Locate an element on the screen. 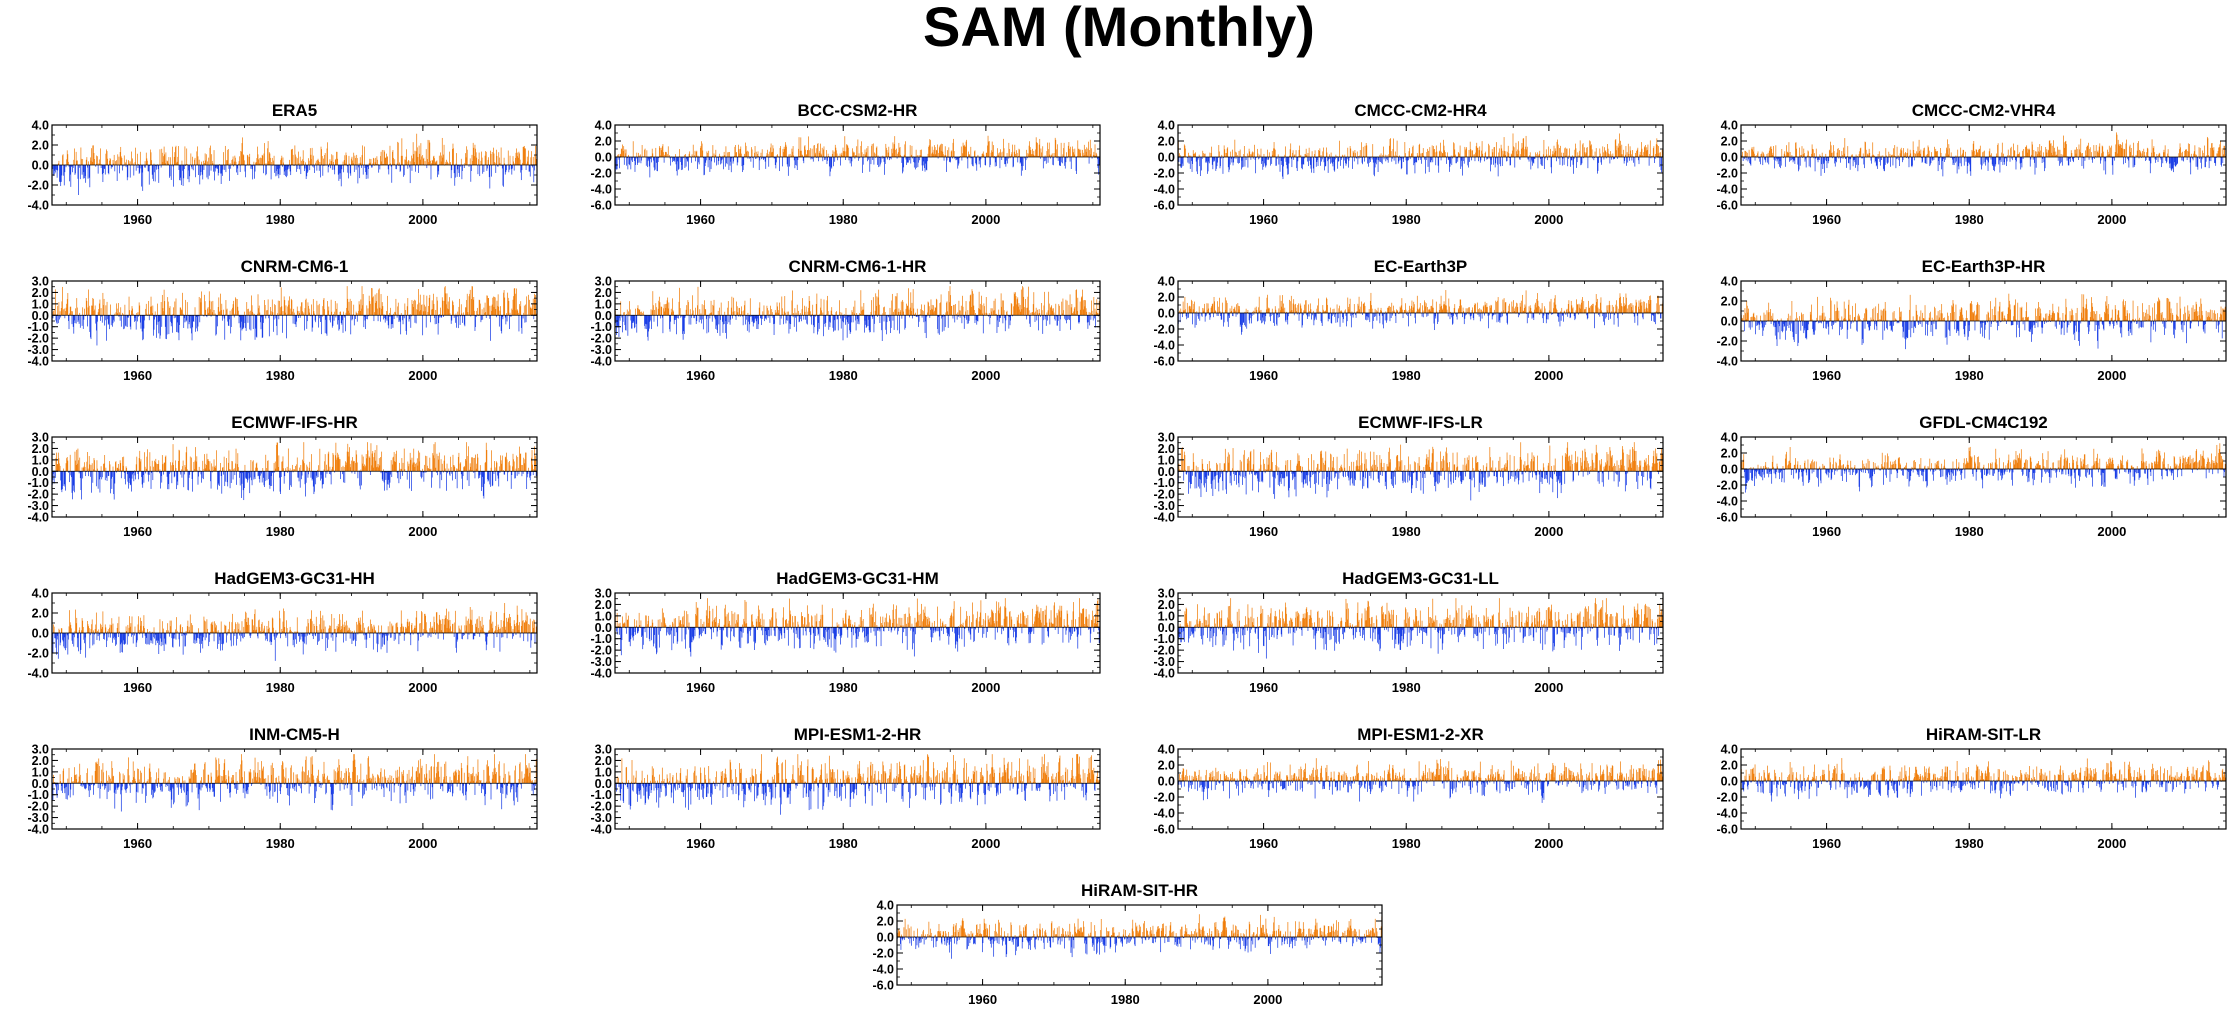 The height and width of the screenshot is (1017, 2238). x-tick-label: 1960 is located at coordinates (137, 375).